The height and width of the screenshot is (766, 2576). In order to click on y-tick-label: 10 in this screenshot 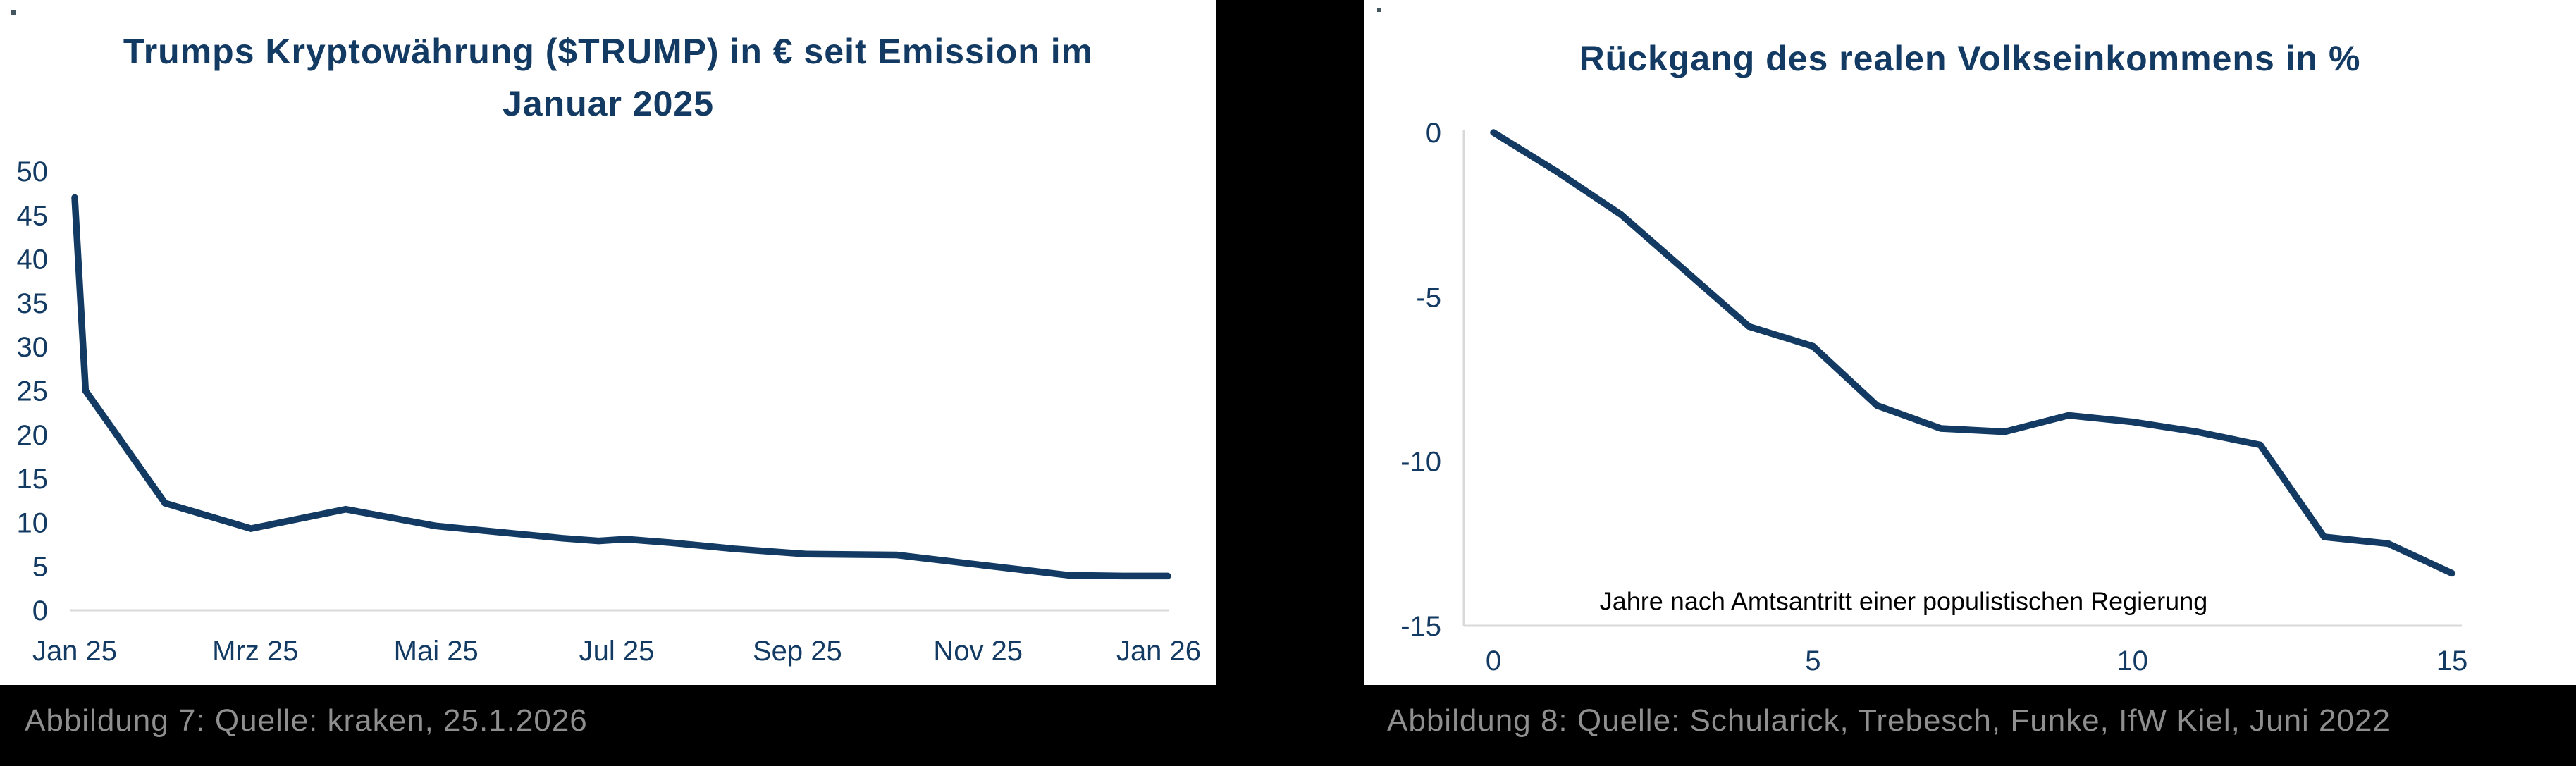, I will do `click(33, 522)`.